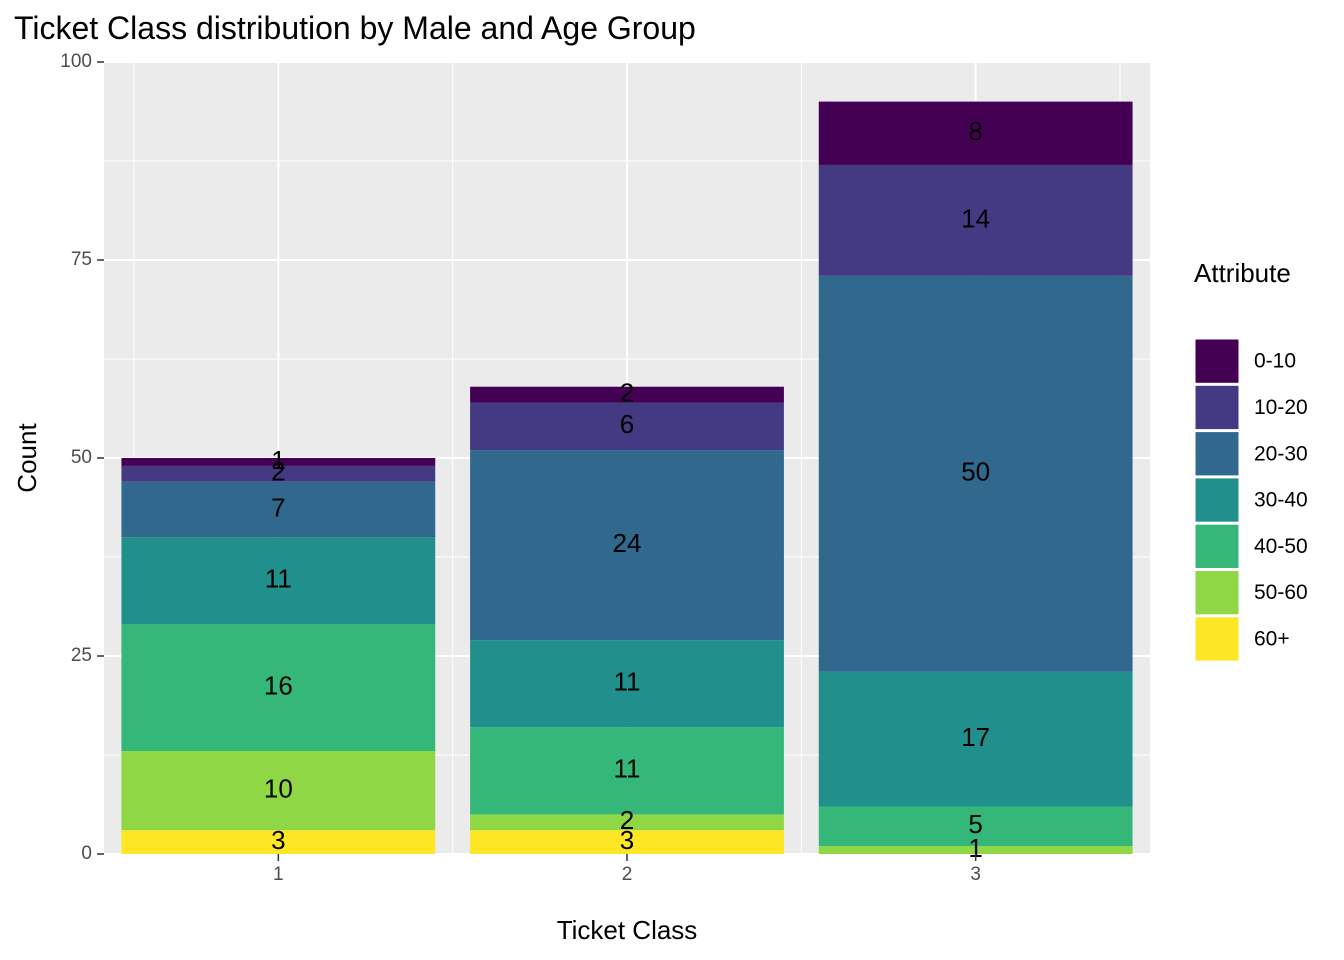 The height and width of the screenshot is (960, 1344). I want to click on y-axis-title: Count, so click(27, 458).